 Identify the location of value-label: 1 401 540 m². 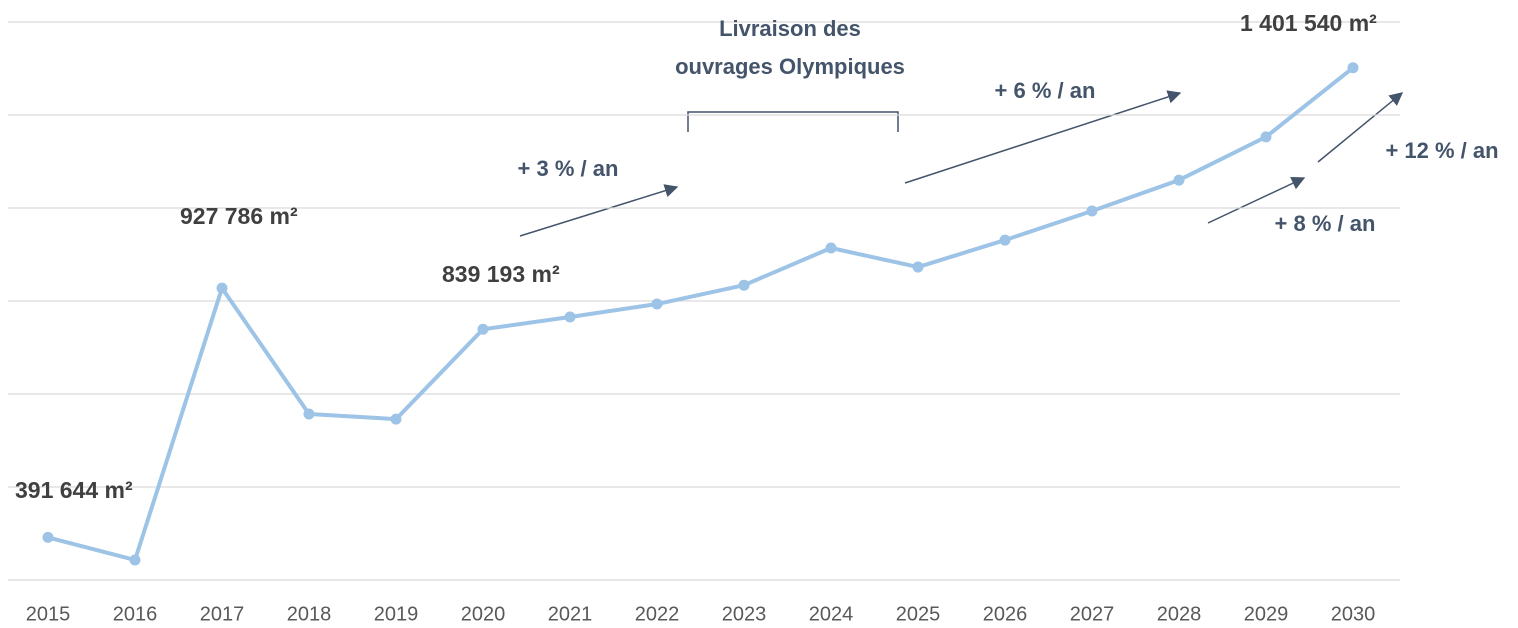
(1308, 23).